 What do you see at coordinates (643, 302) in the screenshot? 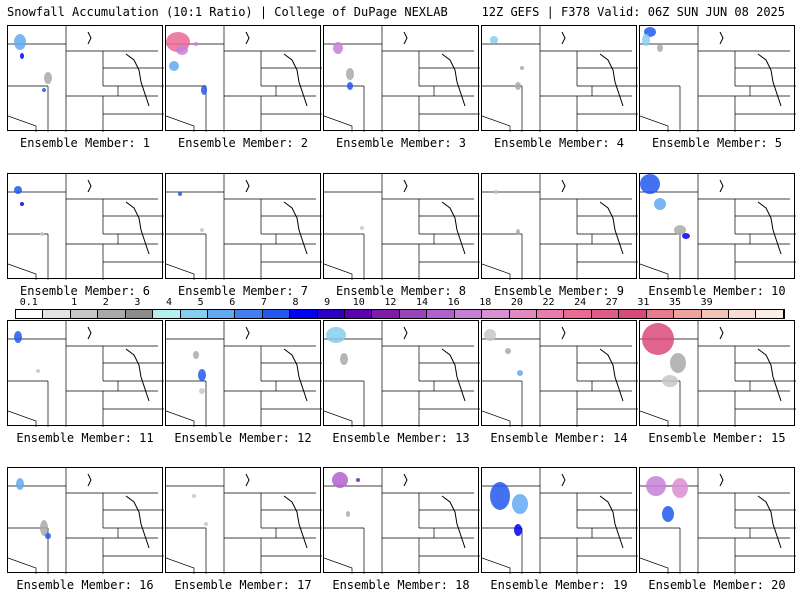
I see `colorbar-label: 31` at bounding box center [643, 302].